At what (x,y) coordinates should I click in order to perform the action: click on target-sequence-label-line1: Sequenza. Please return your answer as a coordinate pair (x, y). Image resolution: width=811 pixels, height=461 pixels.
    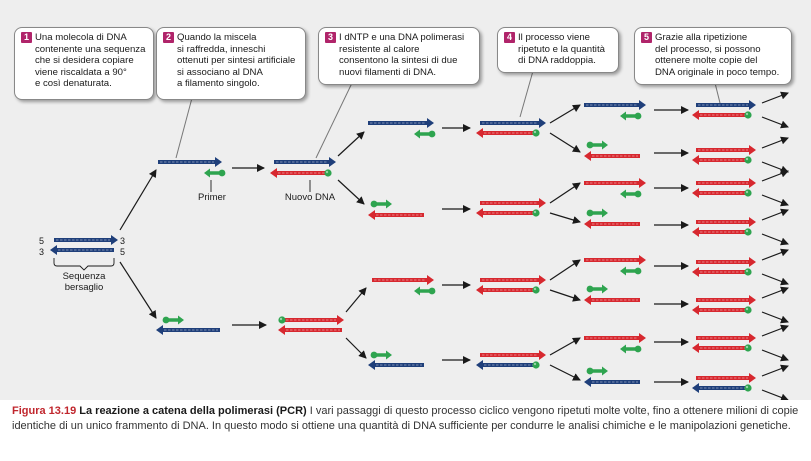
    Looking at the image, I should click on (85, 276).